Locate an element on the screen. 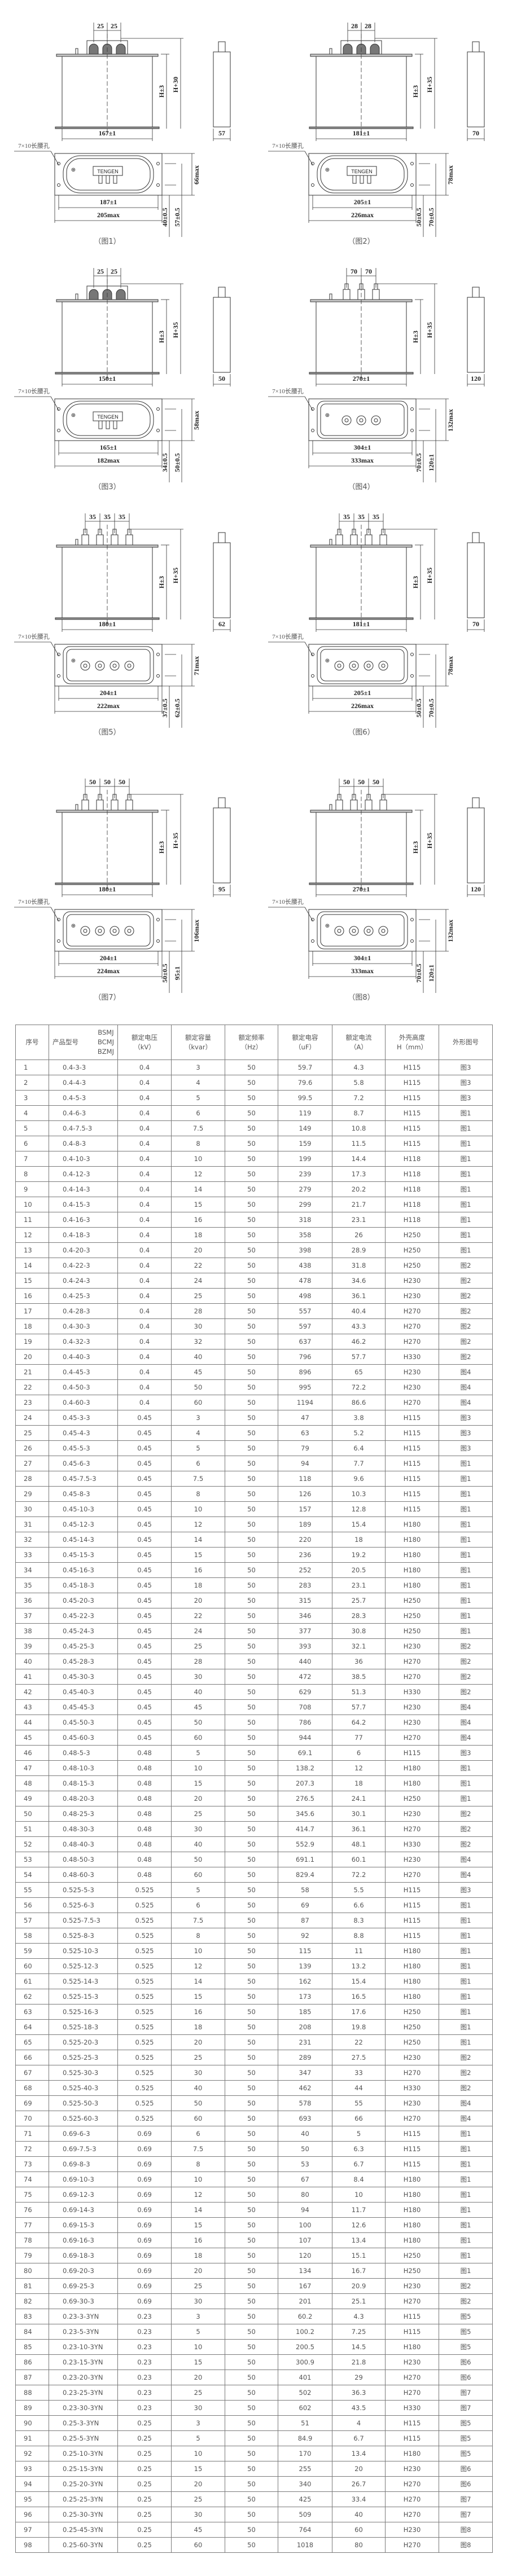 The height and width of the screenshot is (2576, 508). cell-no: 97 is located at coordinates (32, 2530).